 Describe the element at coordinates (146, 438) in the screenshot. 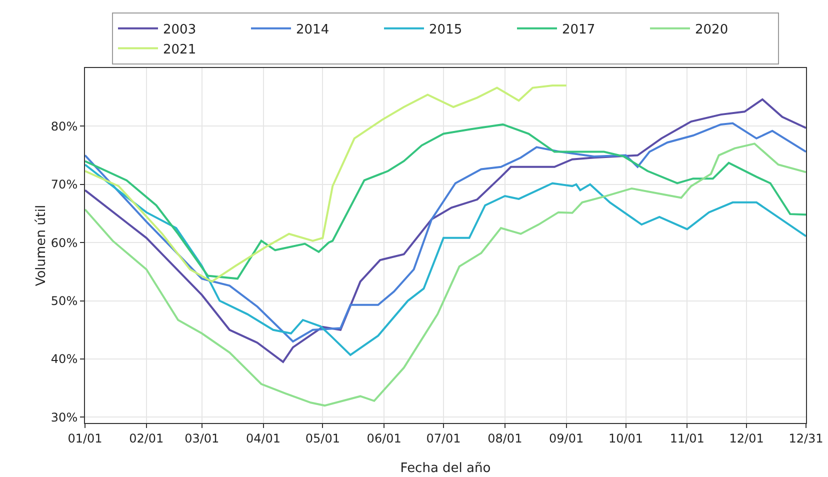

I see `x-tick-label: 02/01` at that location.